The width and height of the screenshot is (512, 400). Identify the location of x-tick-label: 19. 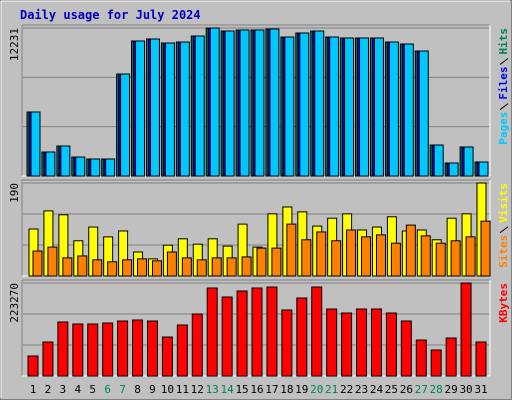
(301, 389).